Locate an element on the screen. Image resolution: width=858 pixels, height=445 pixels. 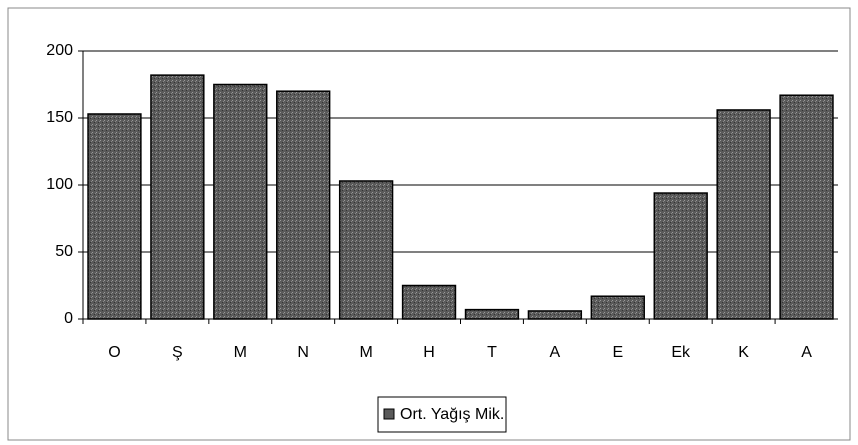
y-tick-label: 0 is located at coordinates (68, 318).